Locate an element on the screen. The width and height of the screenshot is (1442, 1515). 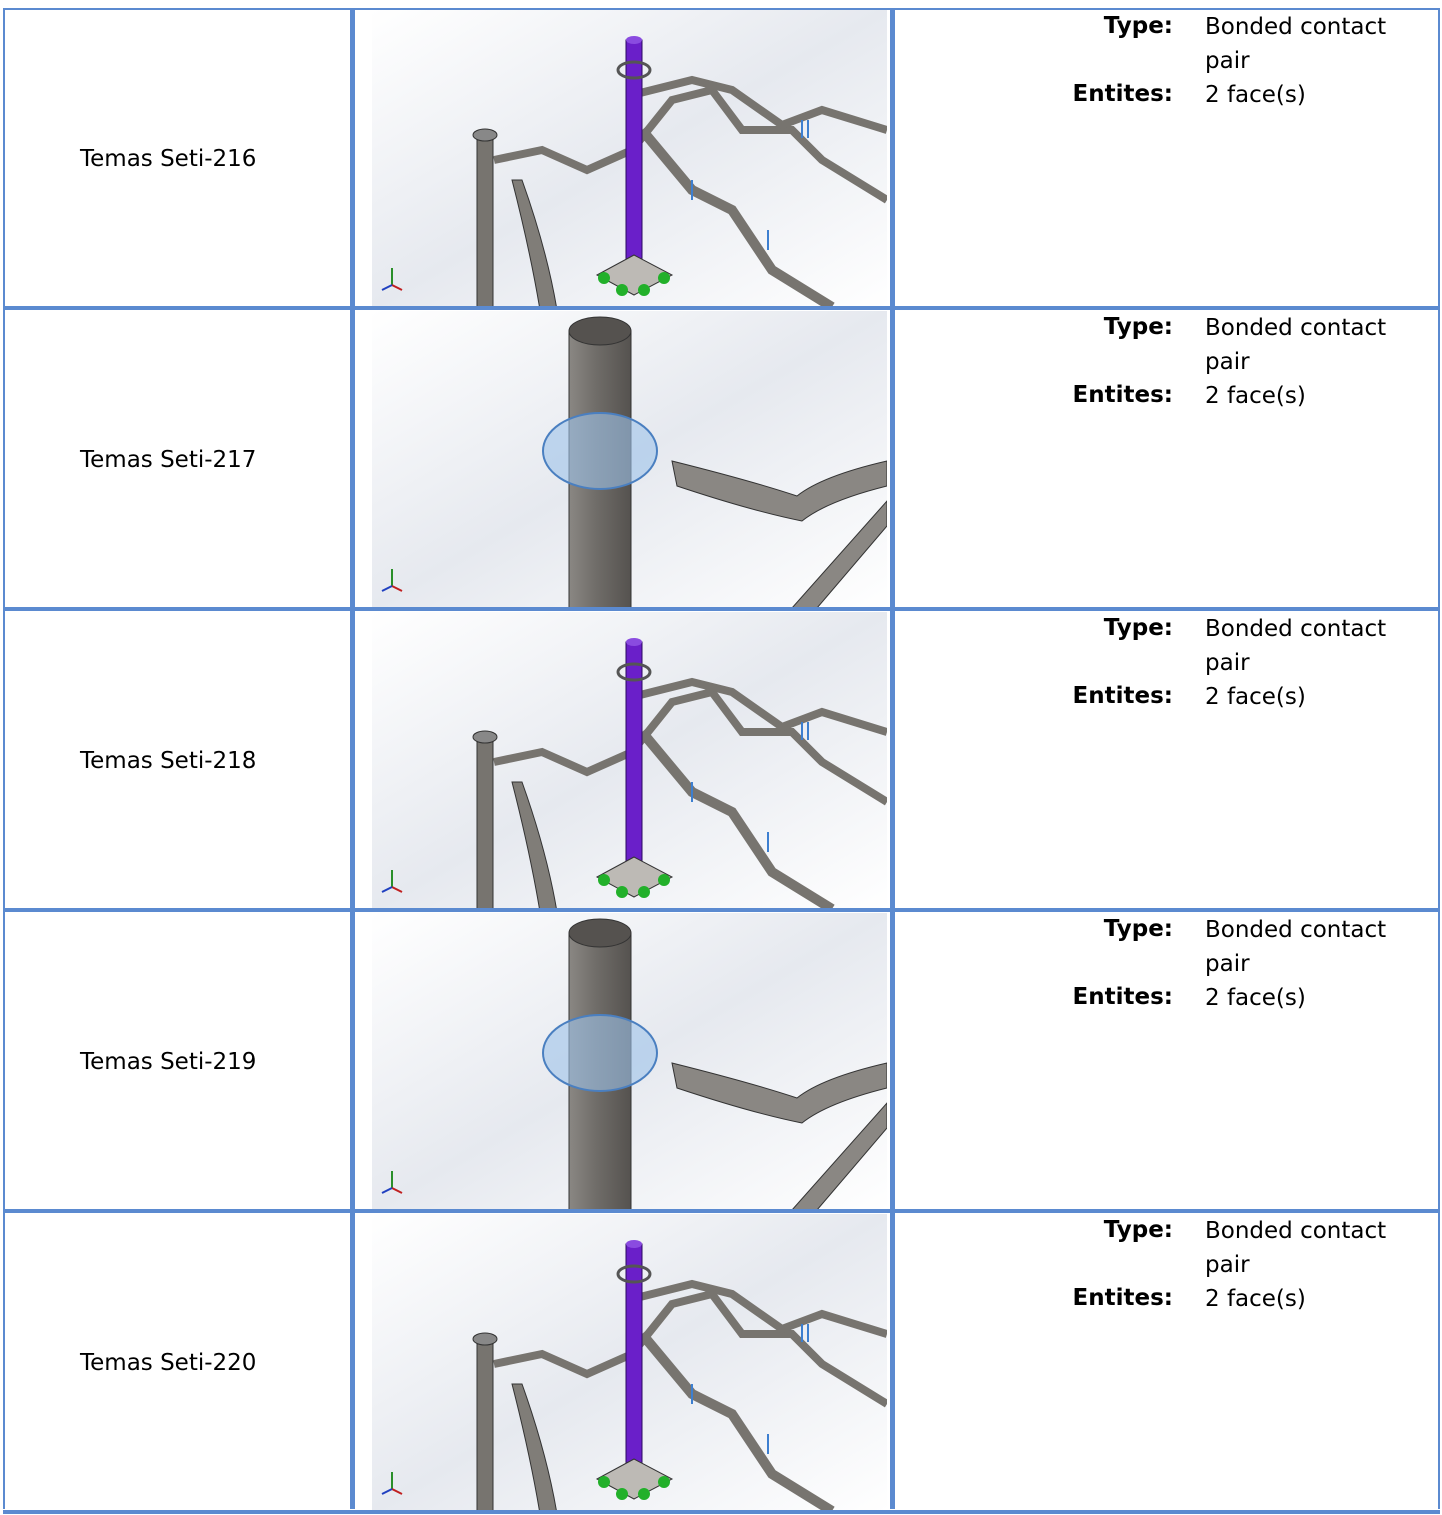
contact-name: Temas Seti-218 is located at coordinates (168, 760).